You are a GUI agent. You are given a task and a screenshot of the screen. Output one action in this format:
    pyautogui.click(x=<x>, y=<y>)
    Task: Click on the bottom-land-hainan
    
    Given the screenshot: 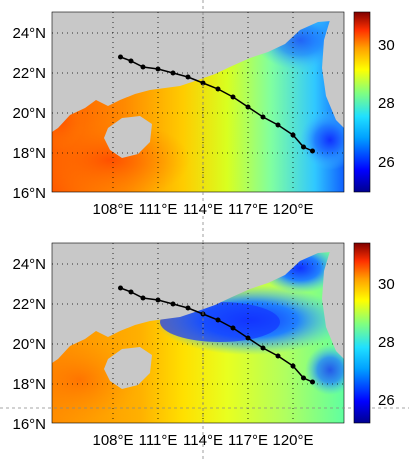 What is the action you would take?
    pyautogui.click(x=128, y=368)
    